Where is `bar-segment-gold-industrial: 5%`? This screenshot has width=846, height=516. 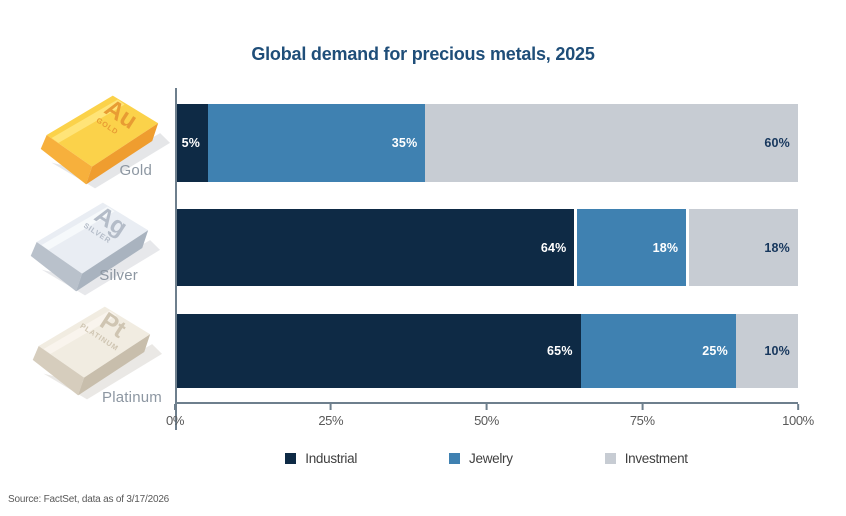
bar-segment-gold-industrial: 5% is located at coordinates (193, 143).